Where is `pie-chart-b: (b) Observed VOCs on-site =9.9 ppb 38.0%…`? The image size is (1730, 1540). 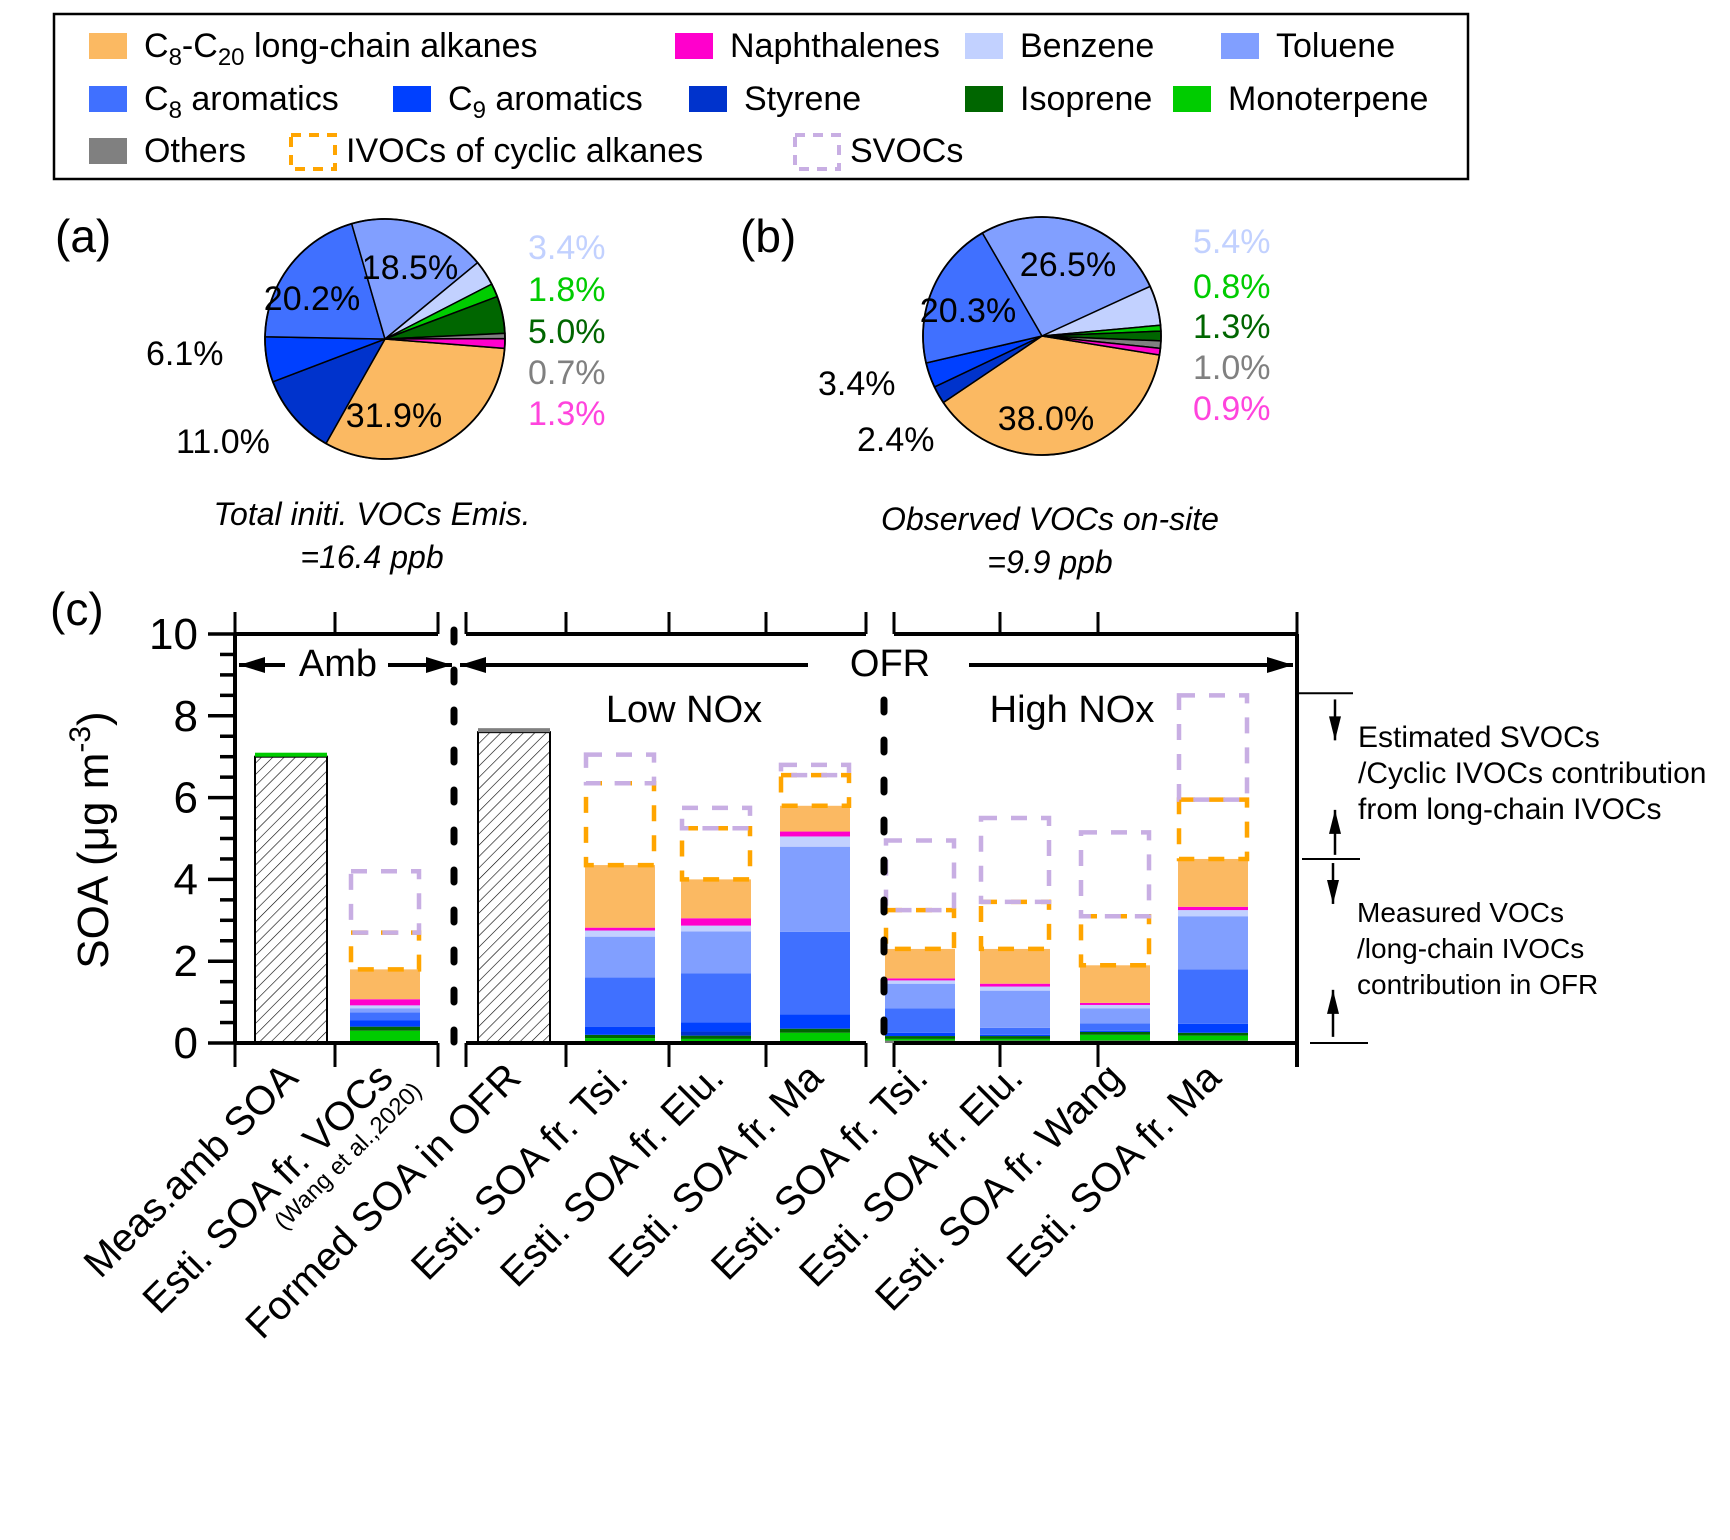 pie-chart-b: (b) Observed VOCs on-site =9.9 ppb 38.0%… is located at coordinates (1005, 395).